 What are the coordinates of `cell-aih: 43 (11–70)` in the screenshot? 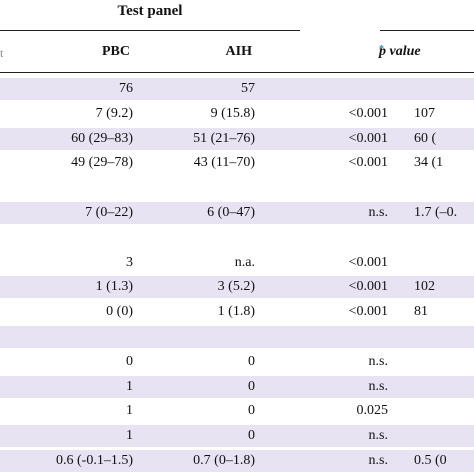 It's located at (224, 163).